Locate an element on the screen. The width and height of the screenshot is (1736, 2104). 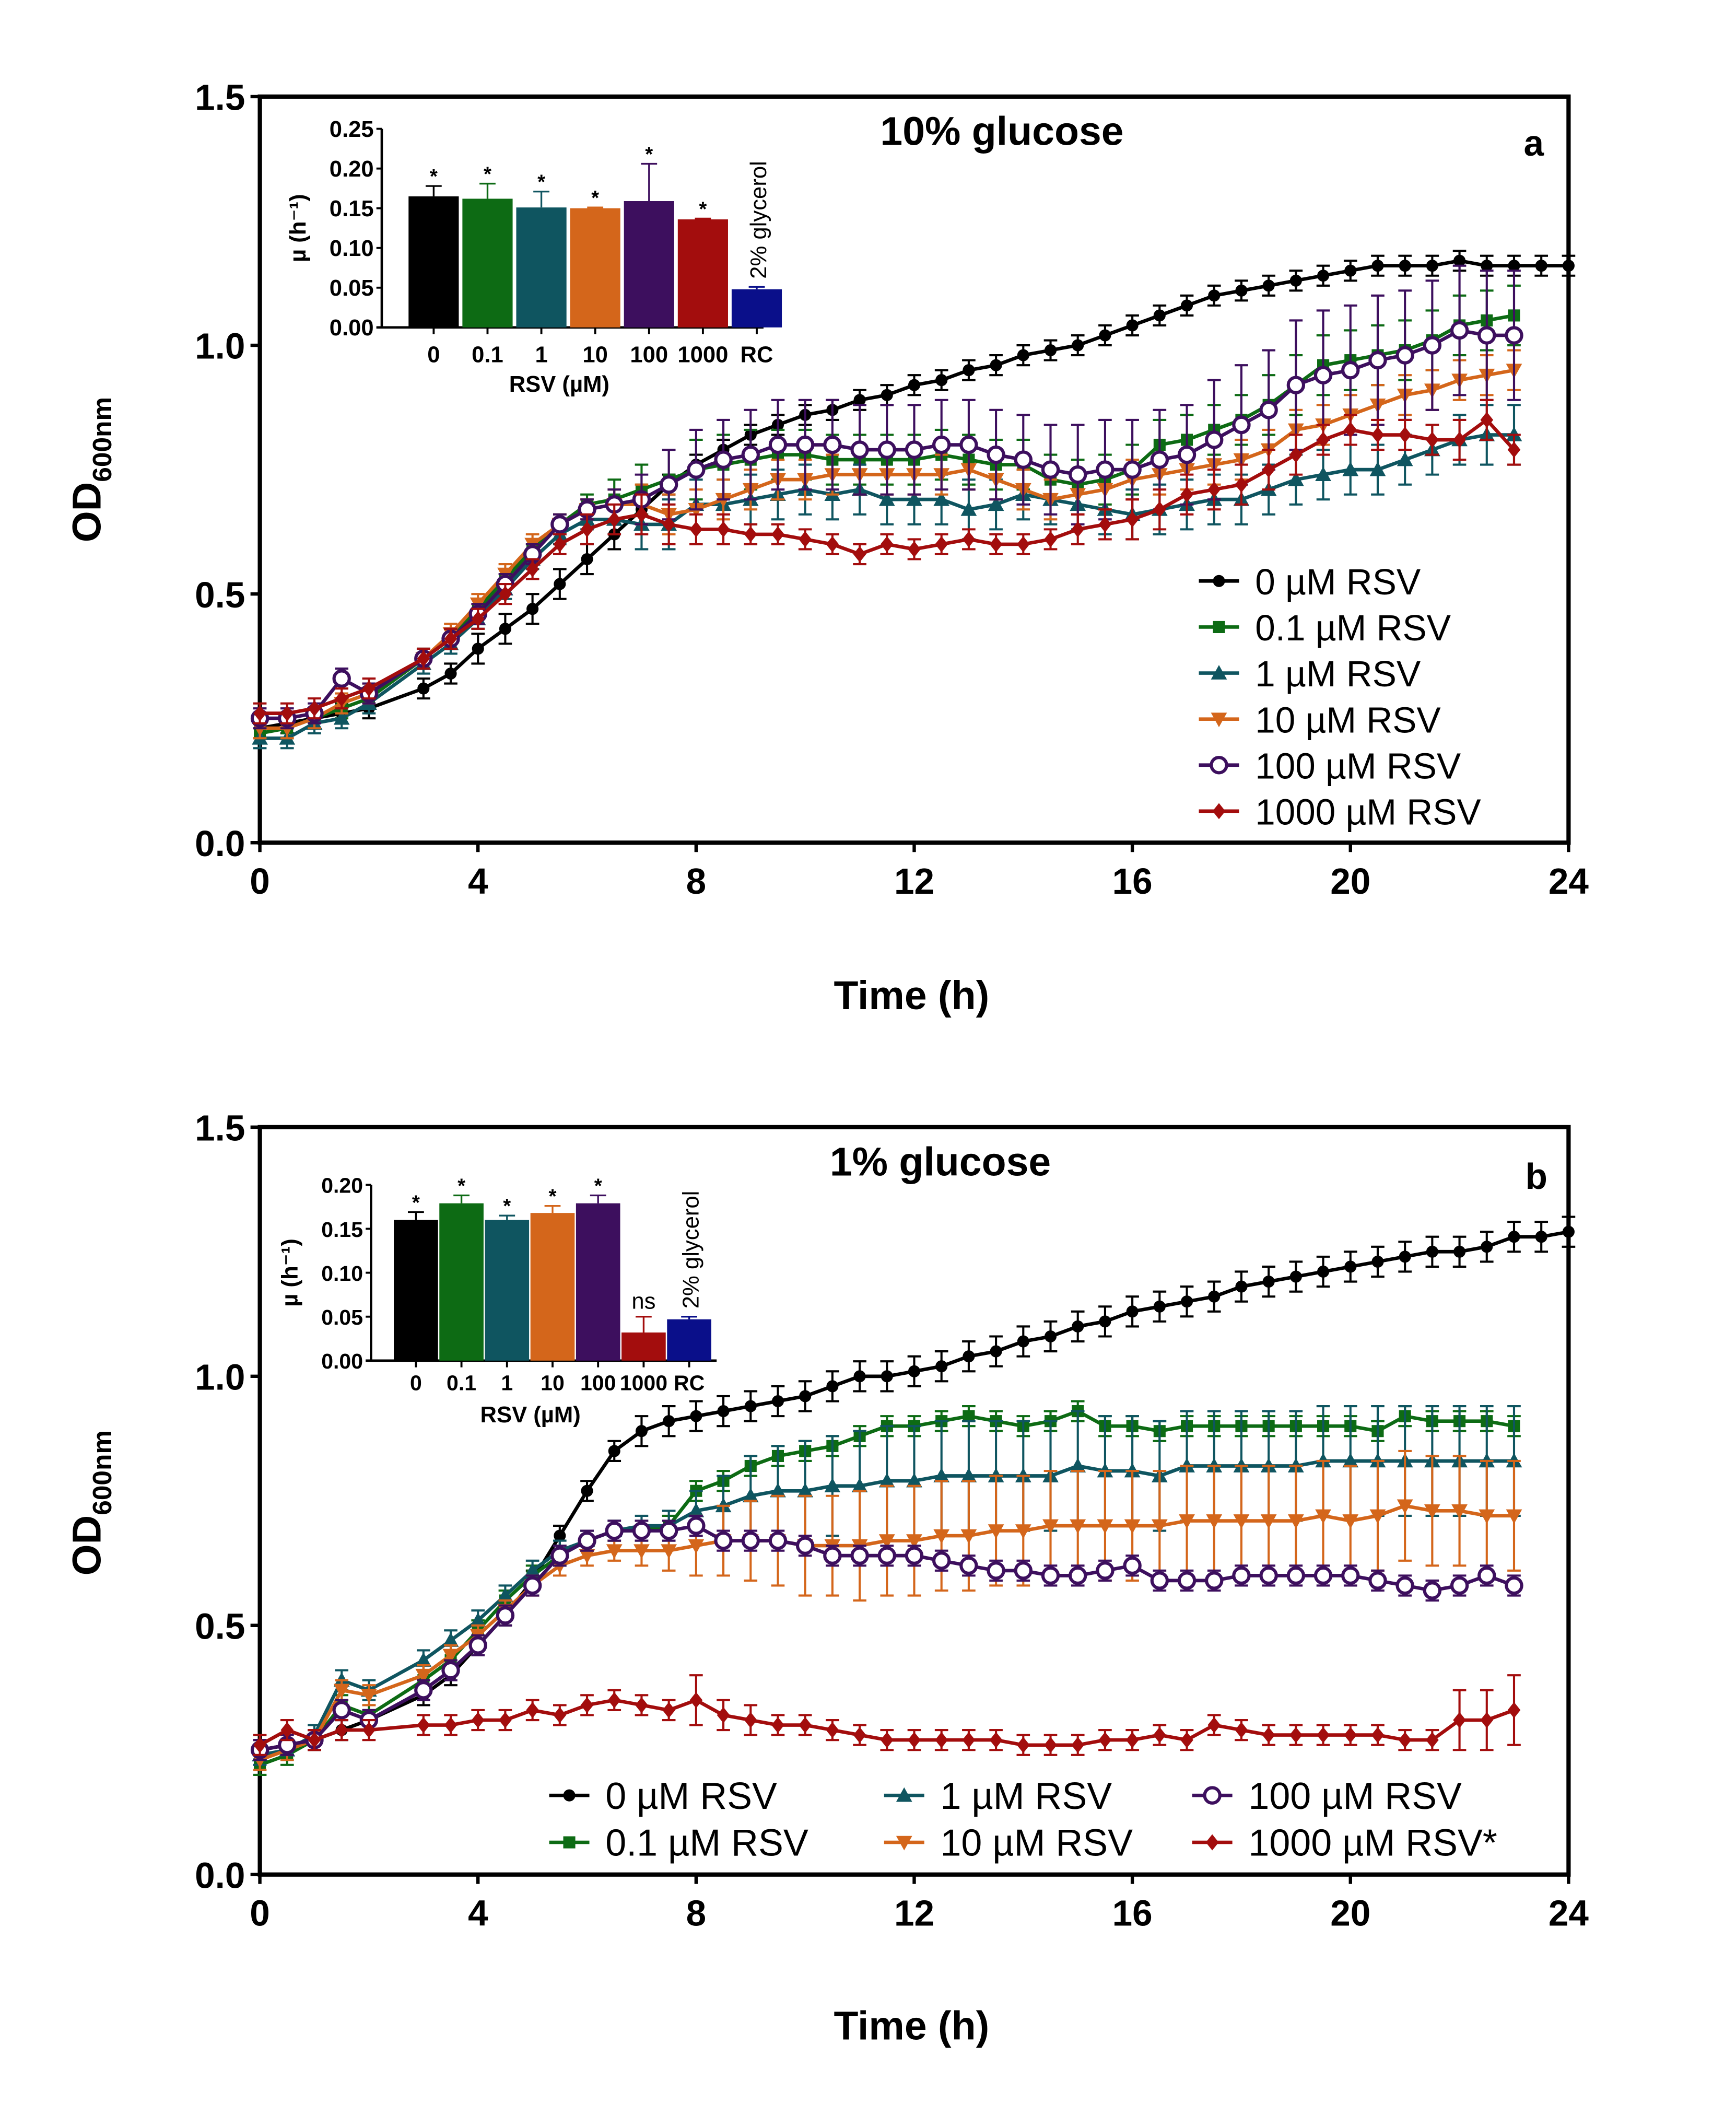
inset-rc-label: 2% glycerol is located at coordinates (691, 1250).